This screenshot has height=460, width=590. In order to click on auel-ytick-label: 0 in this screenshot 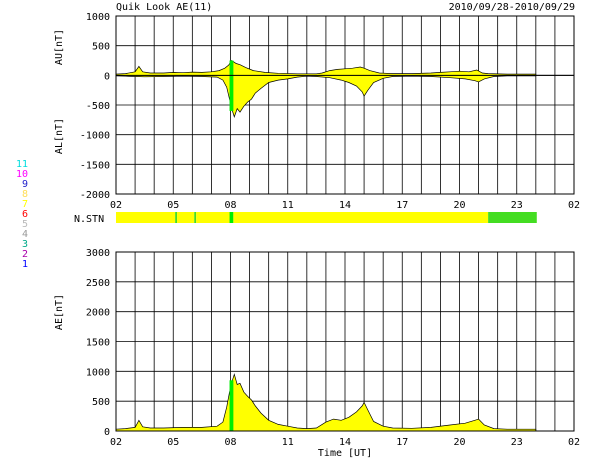, I will do `click(107, 76)`.